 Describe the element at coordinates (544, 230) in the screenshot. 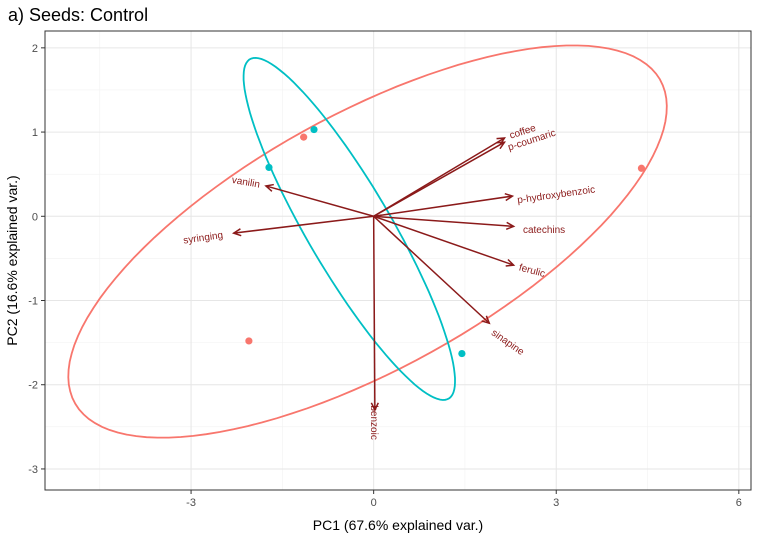

I see `loading-label-catechins: catechins` at that location.